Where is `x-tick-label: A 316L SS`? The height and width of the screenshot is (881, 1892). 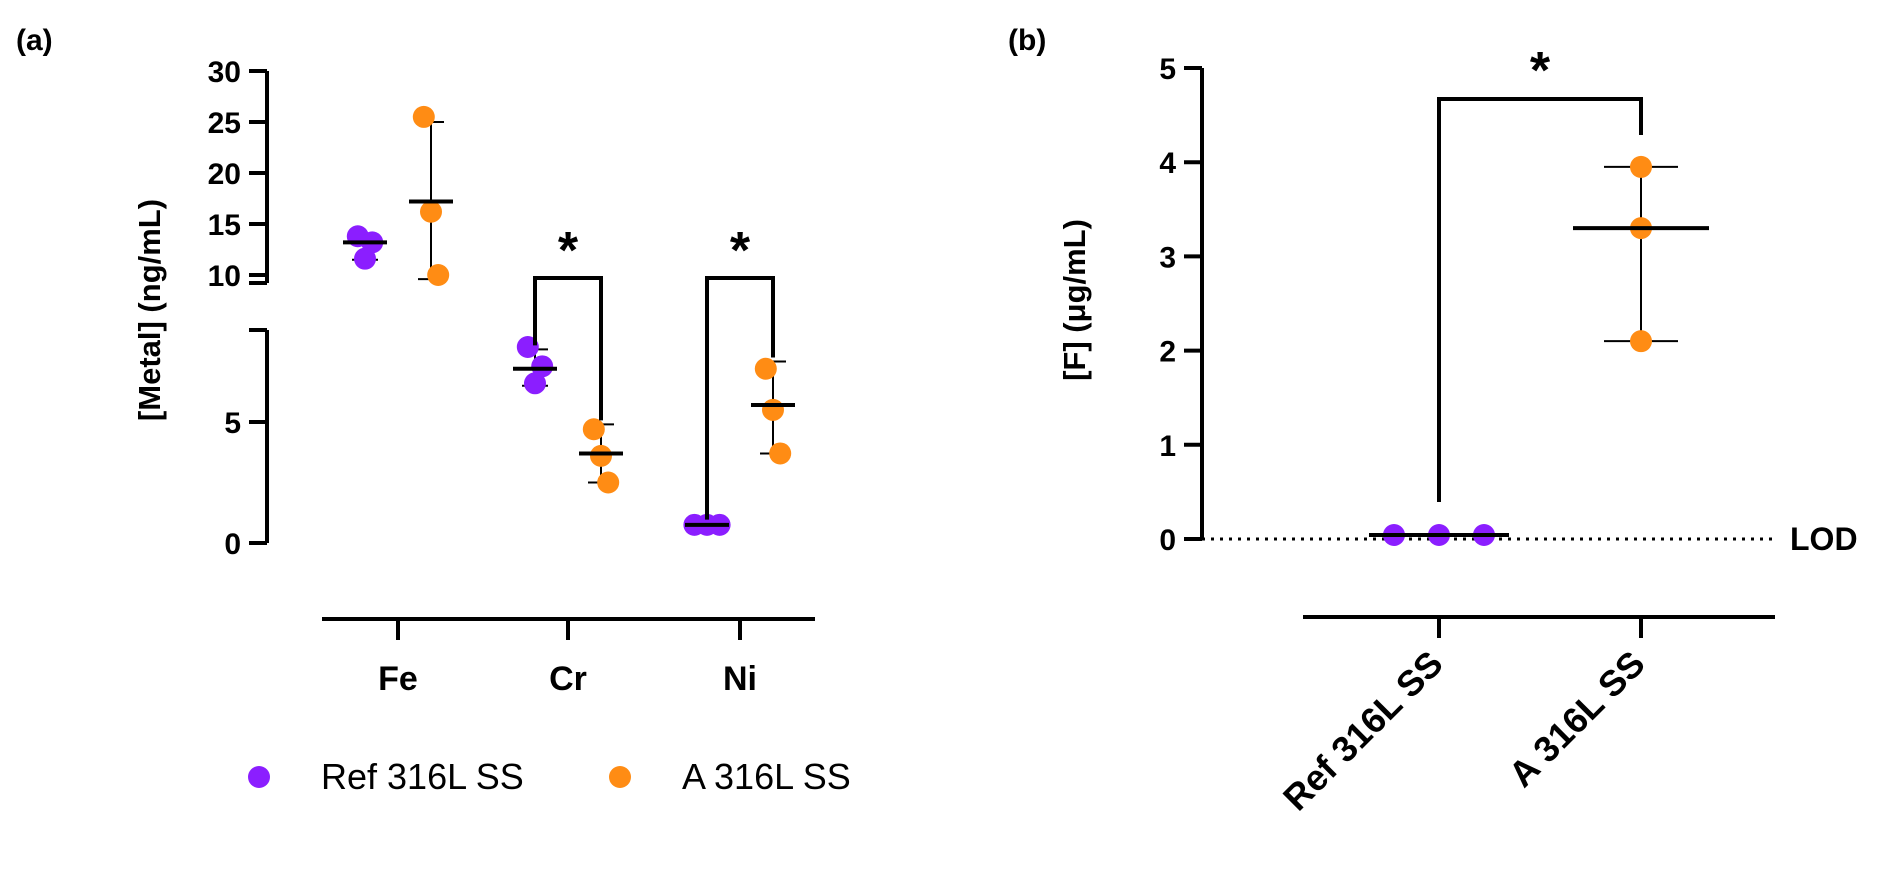
x-tick-label: A 316L SS is located at coordinates (1577, 719).